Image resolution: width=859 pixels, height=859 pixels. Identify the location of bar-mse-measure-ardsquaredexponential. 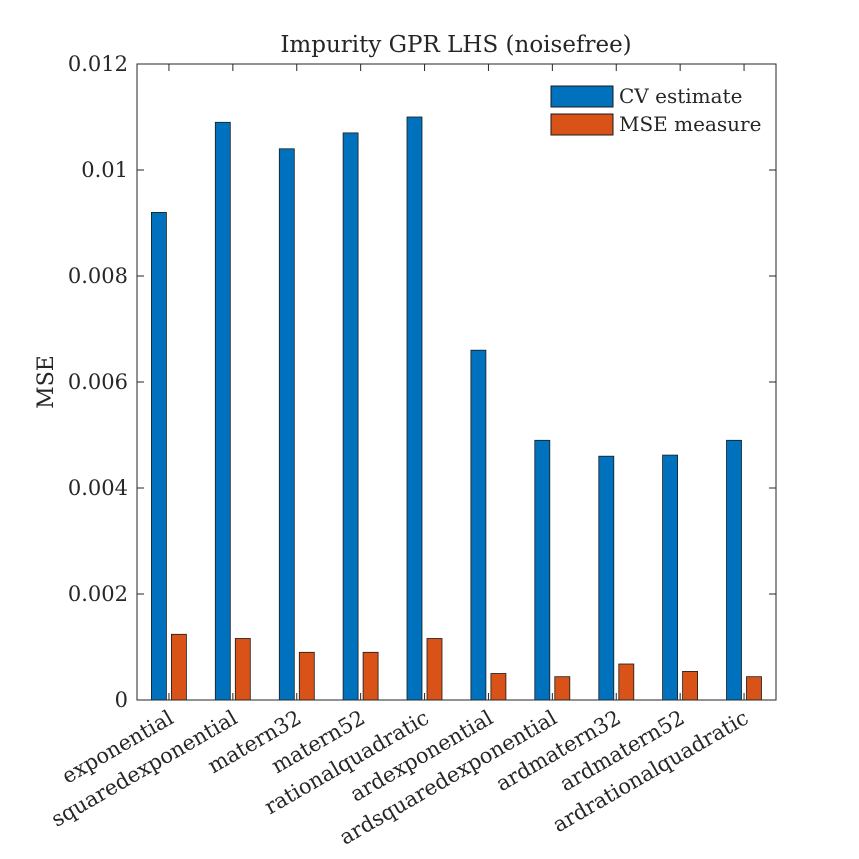
(562, 688).